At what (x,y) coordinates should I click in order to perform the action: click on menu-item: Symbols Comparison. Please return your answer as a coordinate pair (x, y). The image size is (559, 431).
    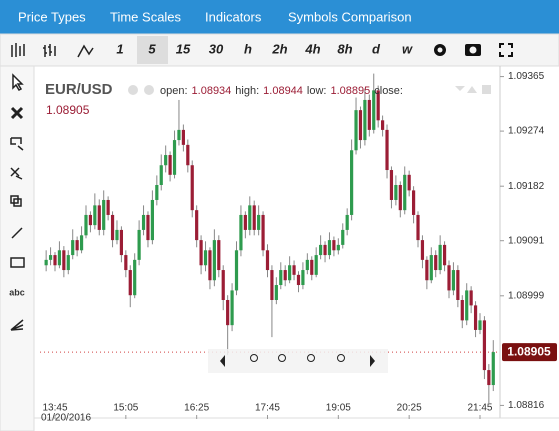
    Looking at the image, I should click on (350, 16).